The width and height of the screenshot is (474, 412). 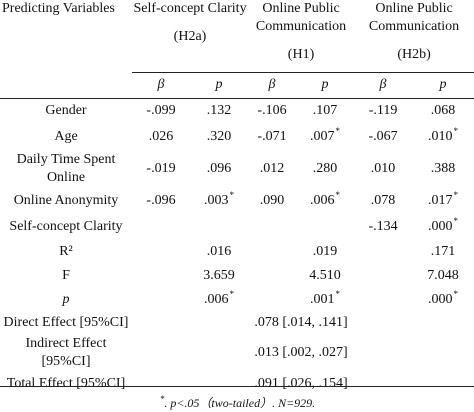 I want to click on group-title: Self-concept Clarity, so click(x=190, y=8).